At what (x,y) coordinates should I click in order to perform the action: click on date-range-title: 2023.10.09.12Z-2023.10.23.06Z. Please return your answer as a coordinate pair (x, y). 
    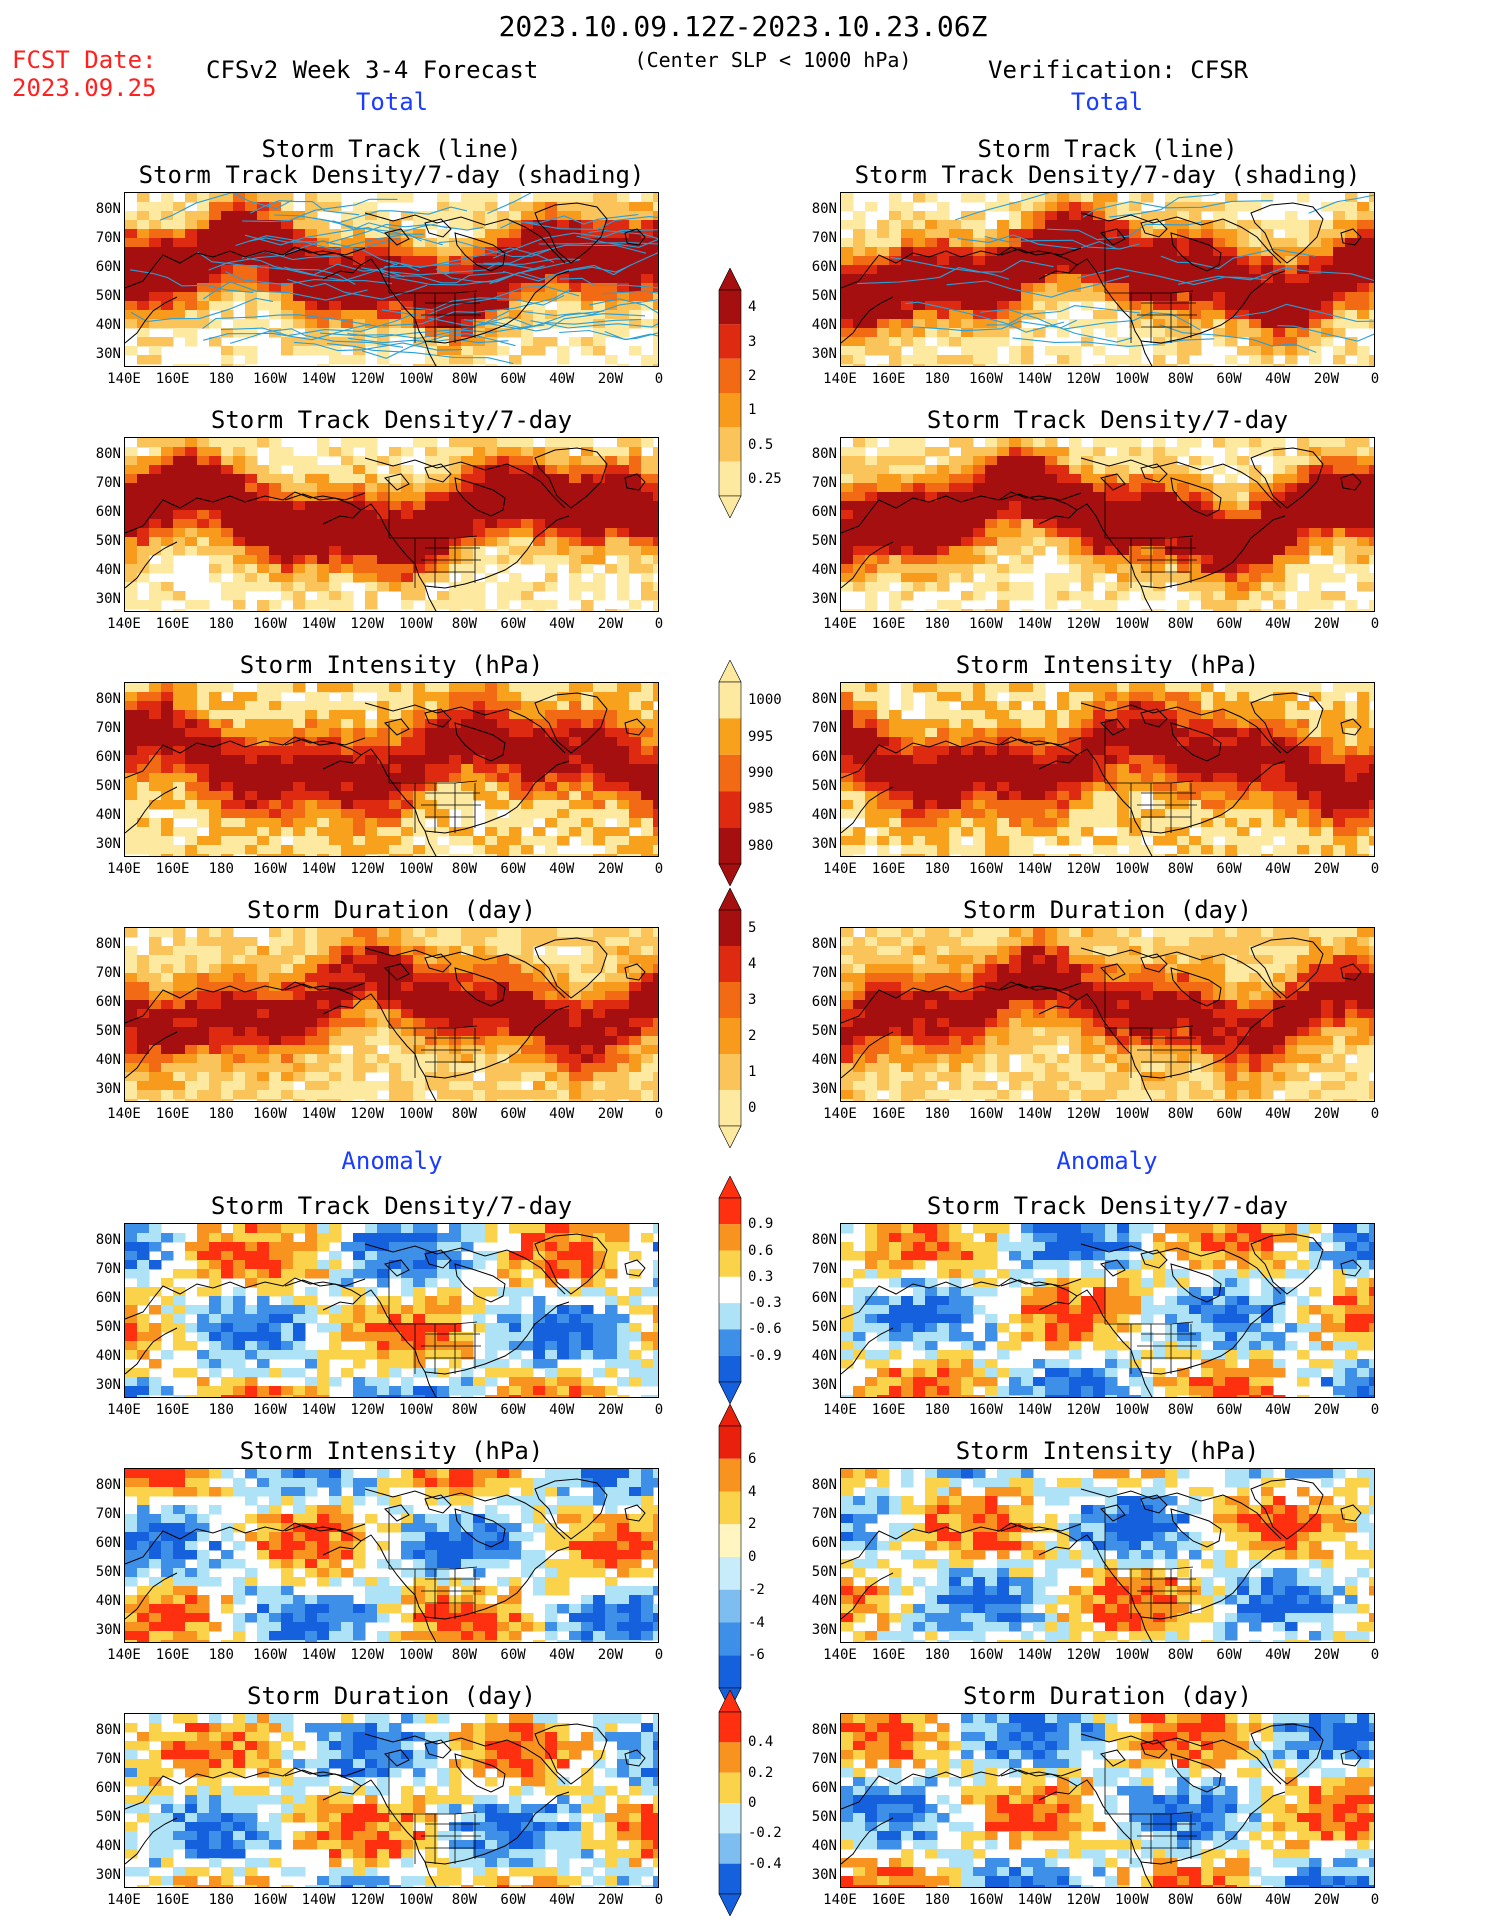
    Looking at the image, I should click on (743, 26).